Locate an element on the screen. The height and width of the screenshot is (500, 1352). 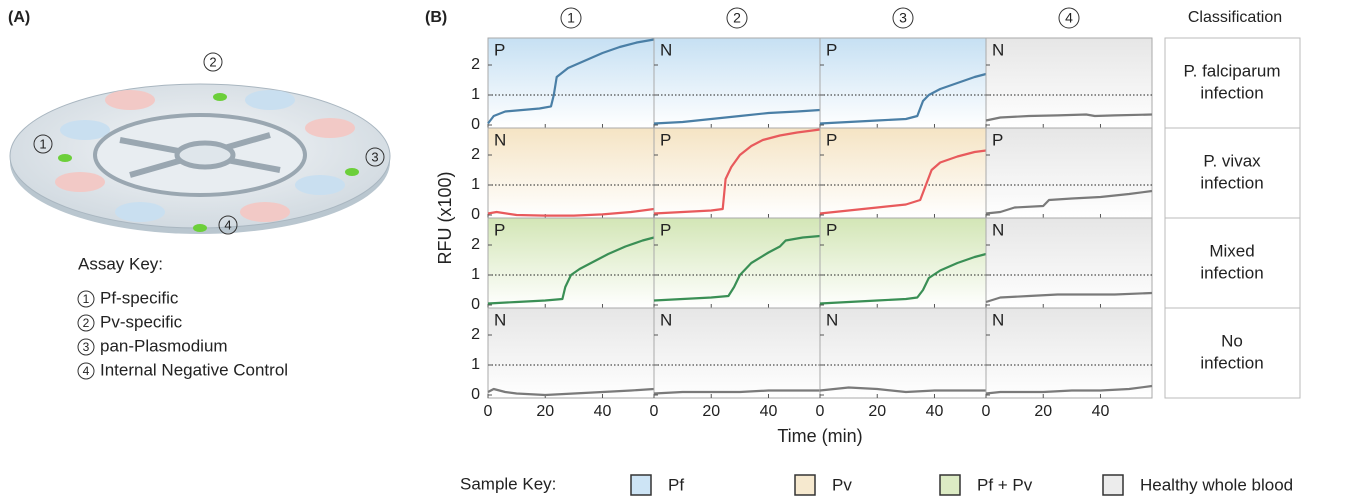
classification-title: Classification is located at coordinates (1235, 17).